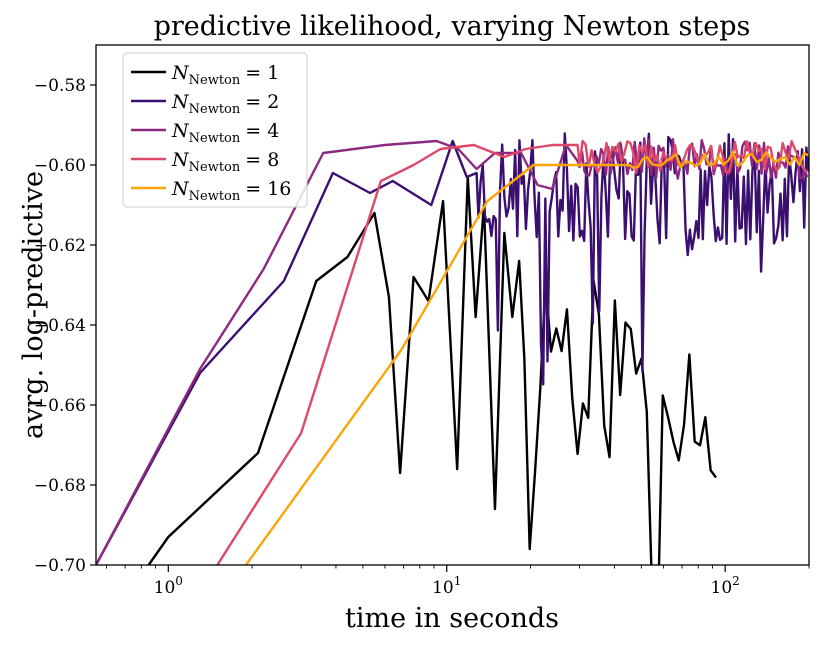  I want to click on legend-label: NNewton = 1, so click(225, 75).